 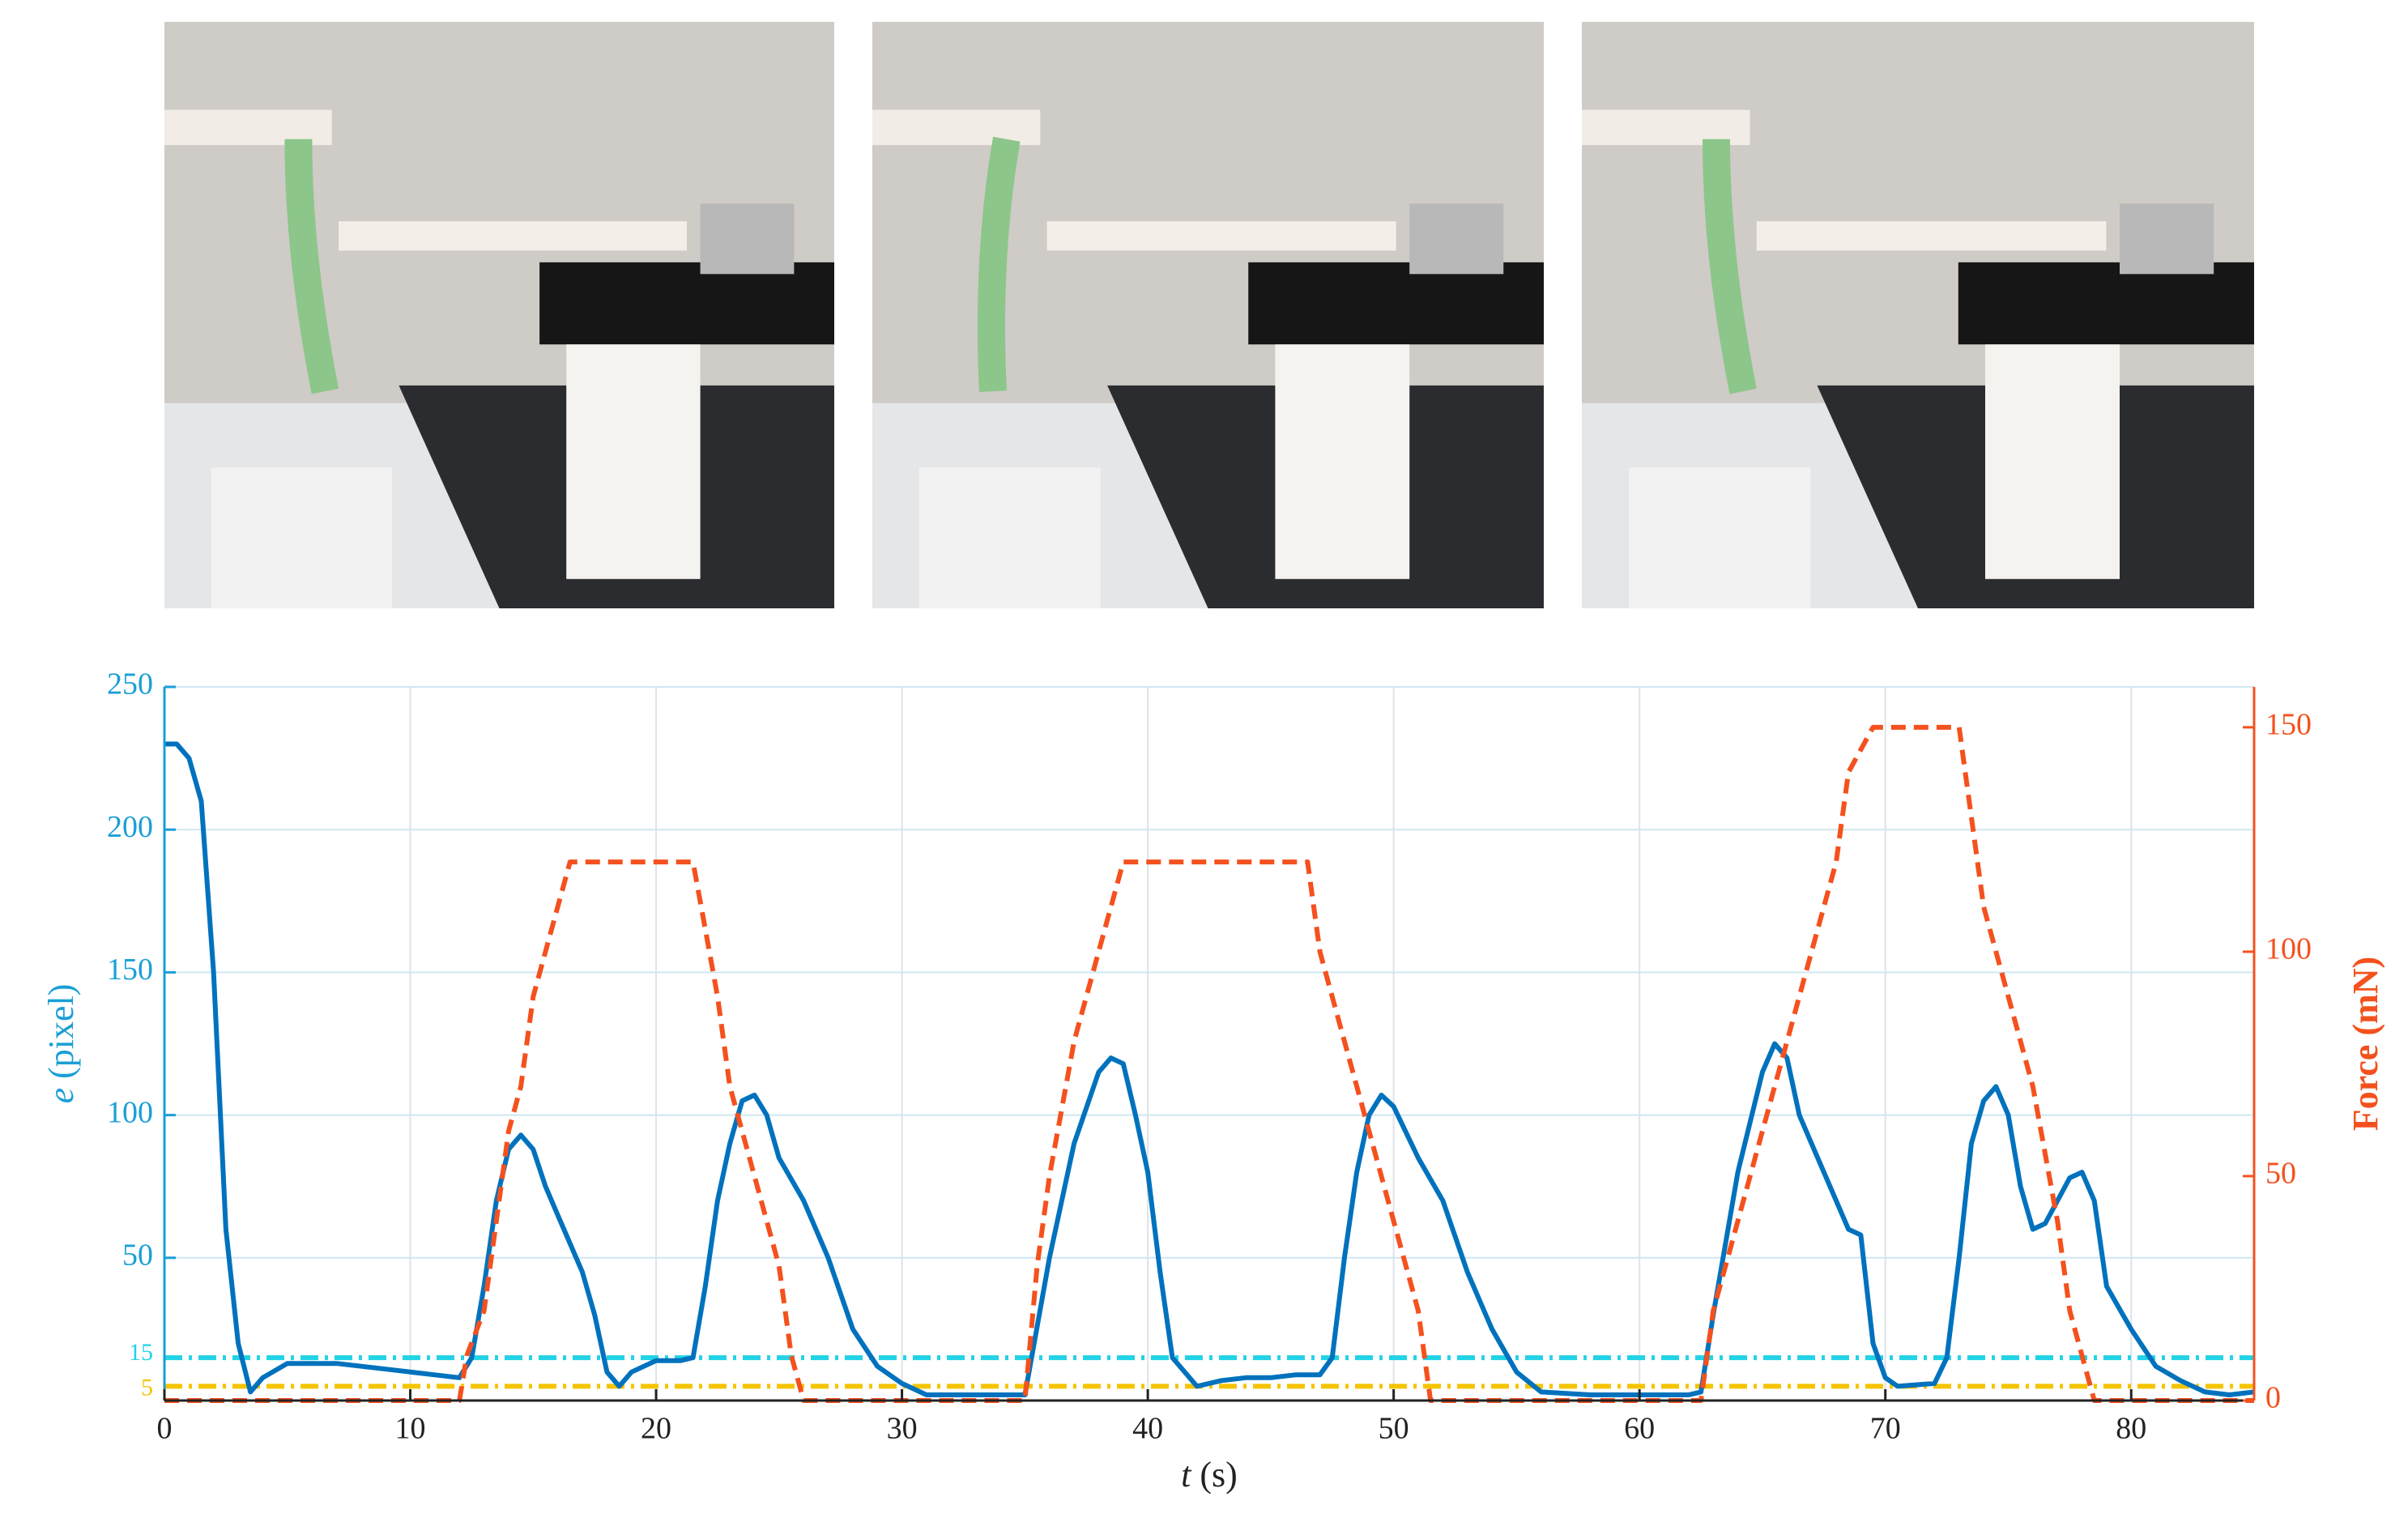 I want to click on y-label-symbol: e, so click(x=61, y=1096).